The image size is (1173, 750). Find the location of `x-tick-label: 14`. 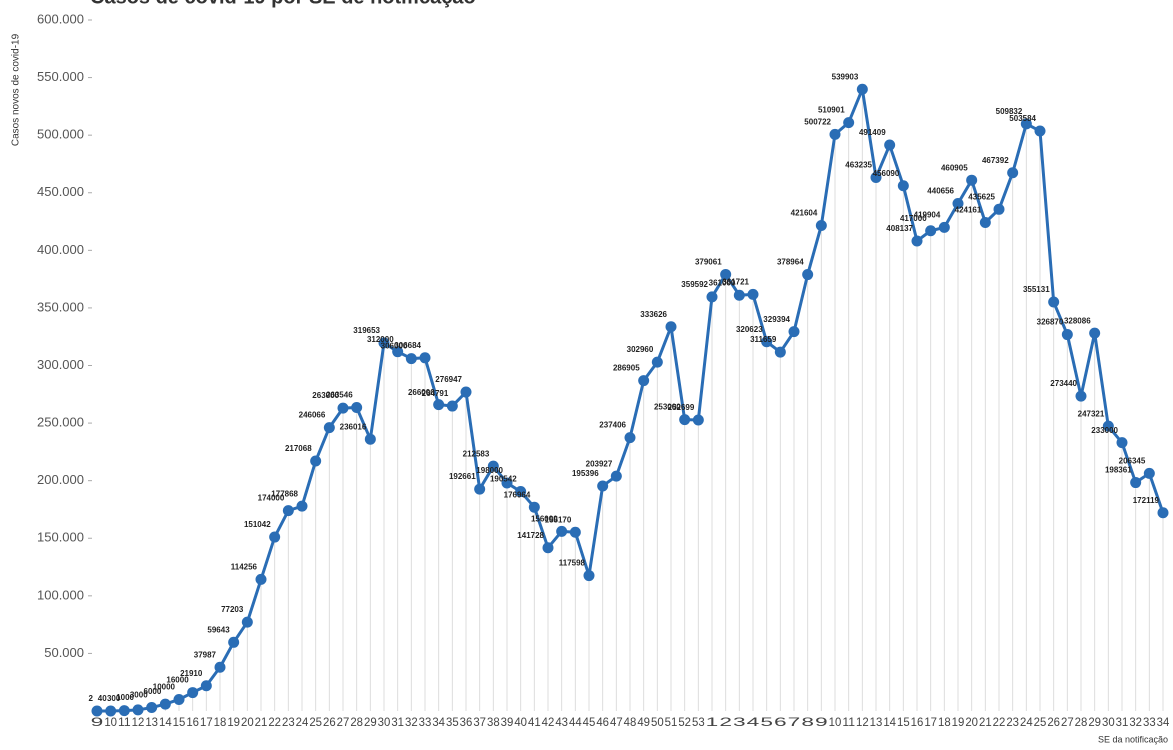

x-tick-label: 14 is located at coordinates (889, 722).